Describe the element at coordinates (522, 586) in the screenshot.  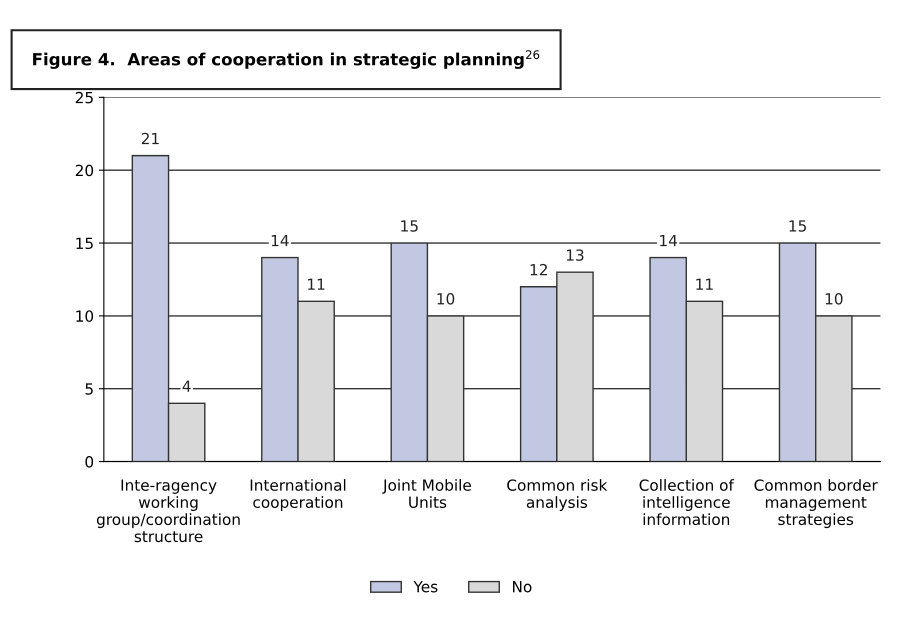
I see `legend-label: No` at that location.